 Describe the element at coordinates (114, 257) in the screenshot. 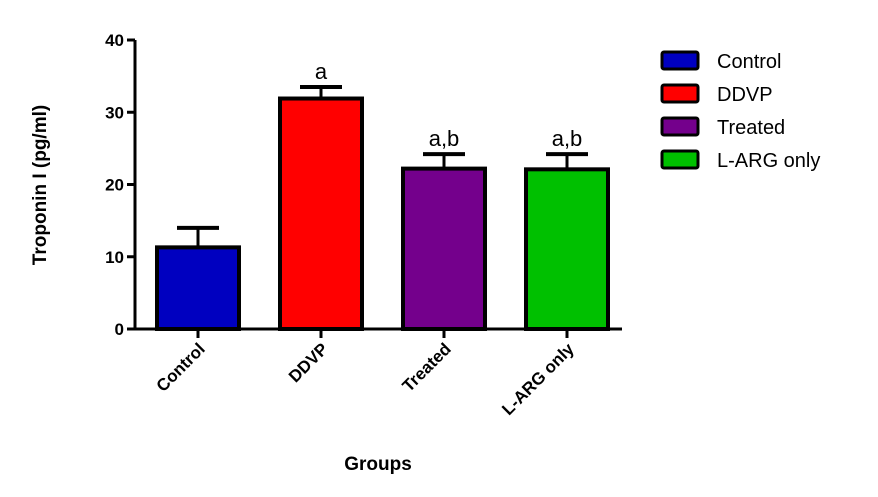

I see `y-tick-label: 10` at that location.